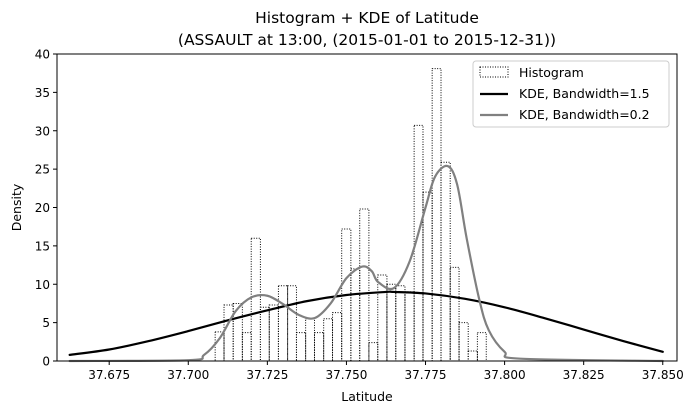  What do you see at coordinates (42, 93) in the screenshot?
I see `y-tick-label: 35` at bounding box center [42, 93].